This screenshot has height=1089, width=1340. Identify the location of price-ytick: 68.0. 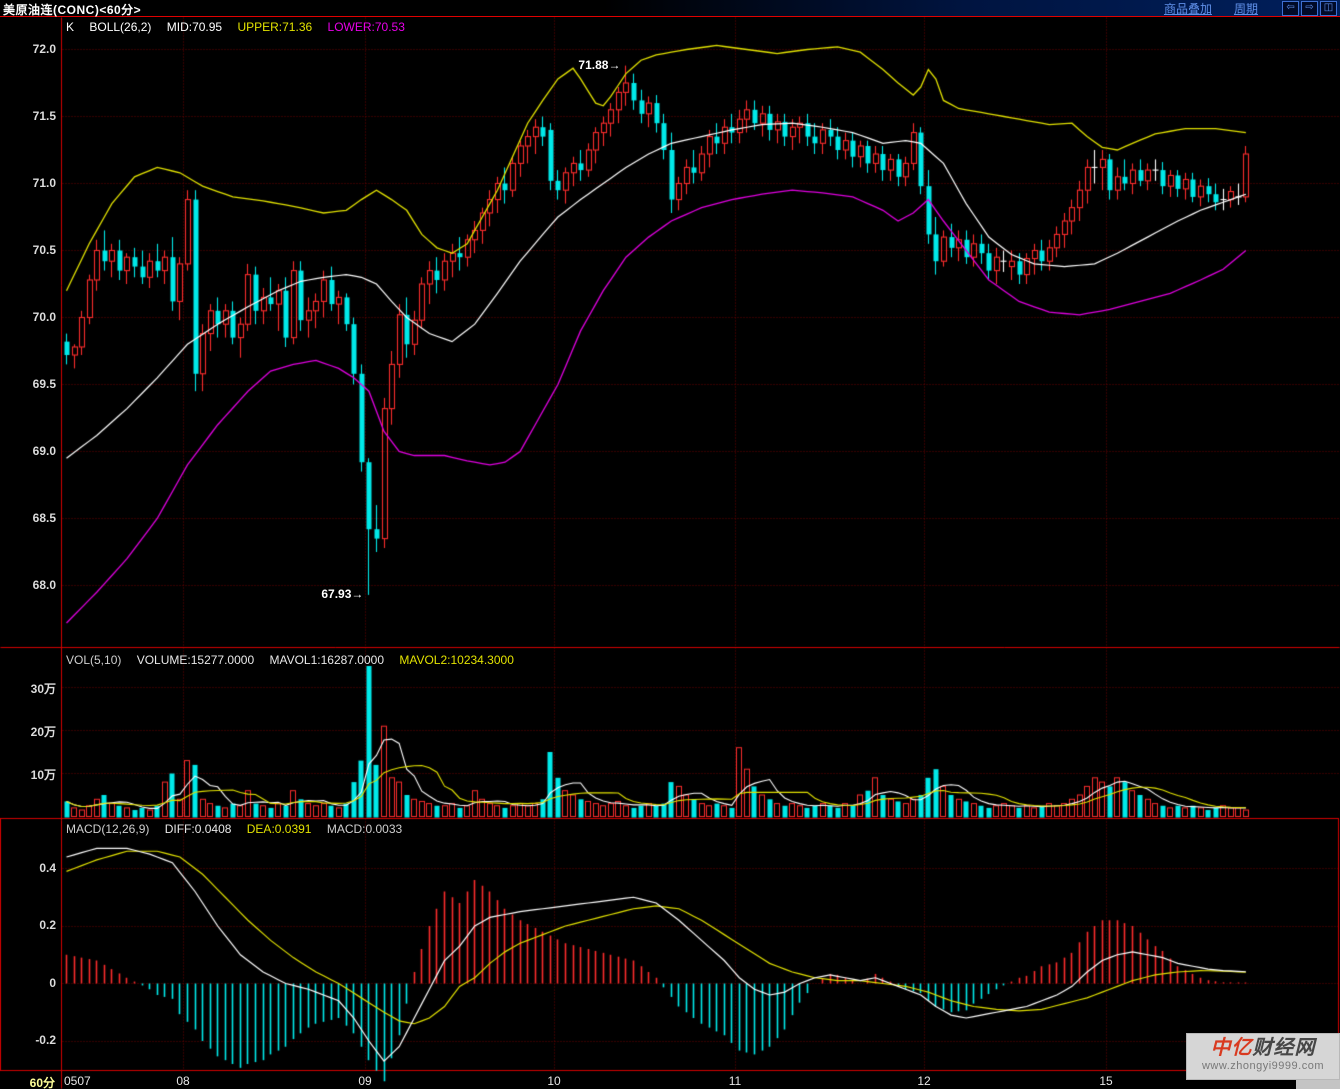
(44, 585).